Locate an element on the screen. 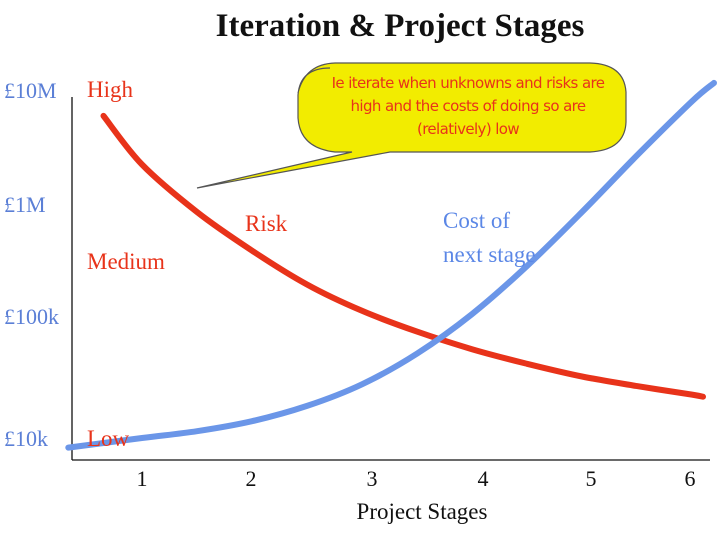  chart-title: Iteration & Project Stages is located at coordinates (400, 26).